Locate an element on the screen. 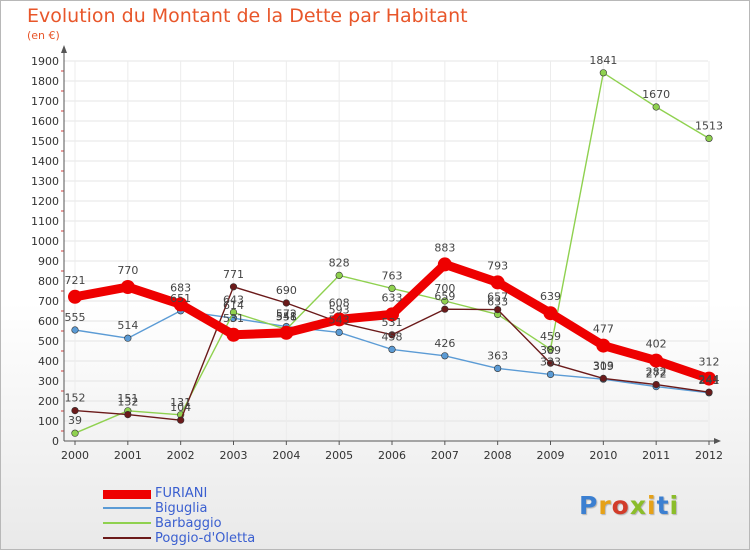 The image size is (750, 551). x-axis-arrow is located at coordinates (717, 441).